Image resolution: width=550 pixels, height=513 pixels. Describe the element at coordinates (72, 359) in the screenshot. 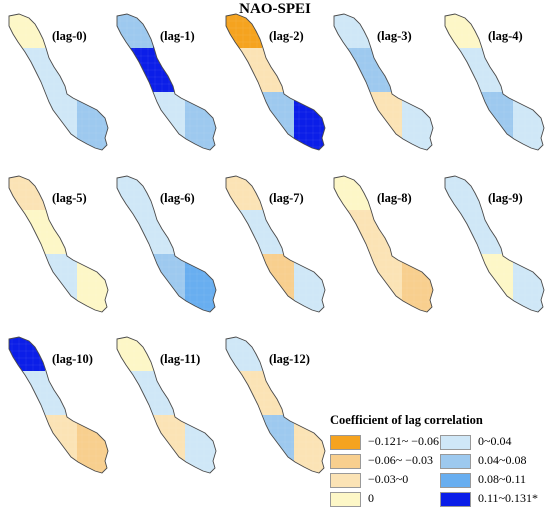

I see `panel-label-lag-10: (lag-10)` at that location.